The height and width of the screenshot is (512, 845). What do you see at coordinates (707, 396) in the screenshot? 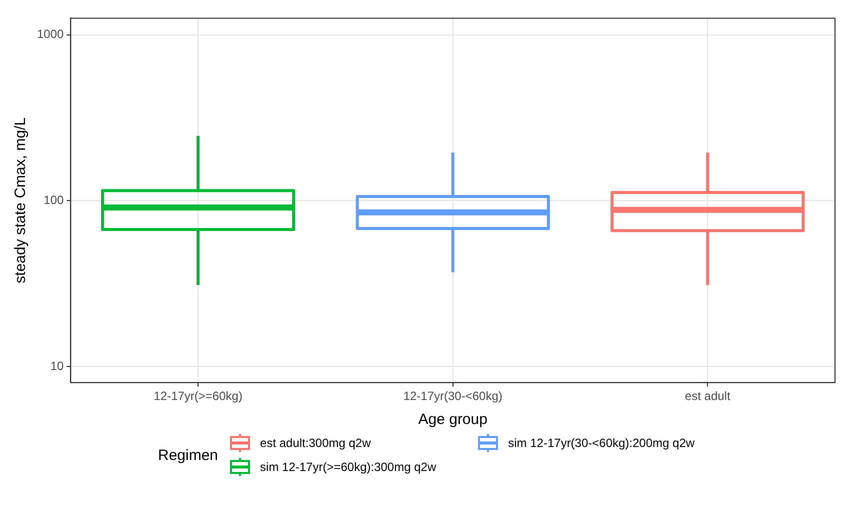
I see `x-tick-label: est adult` at bounding box center [707, 396].